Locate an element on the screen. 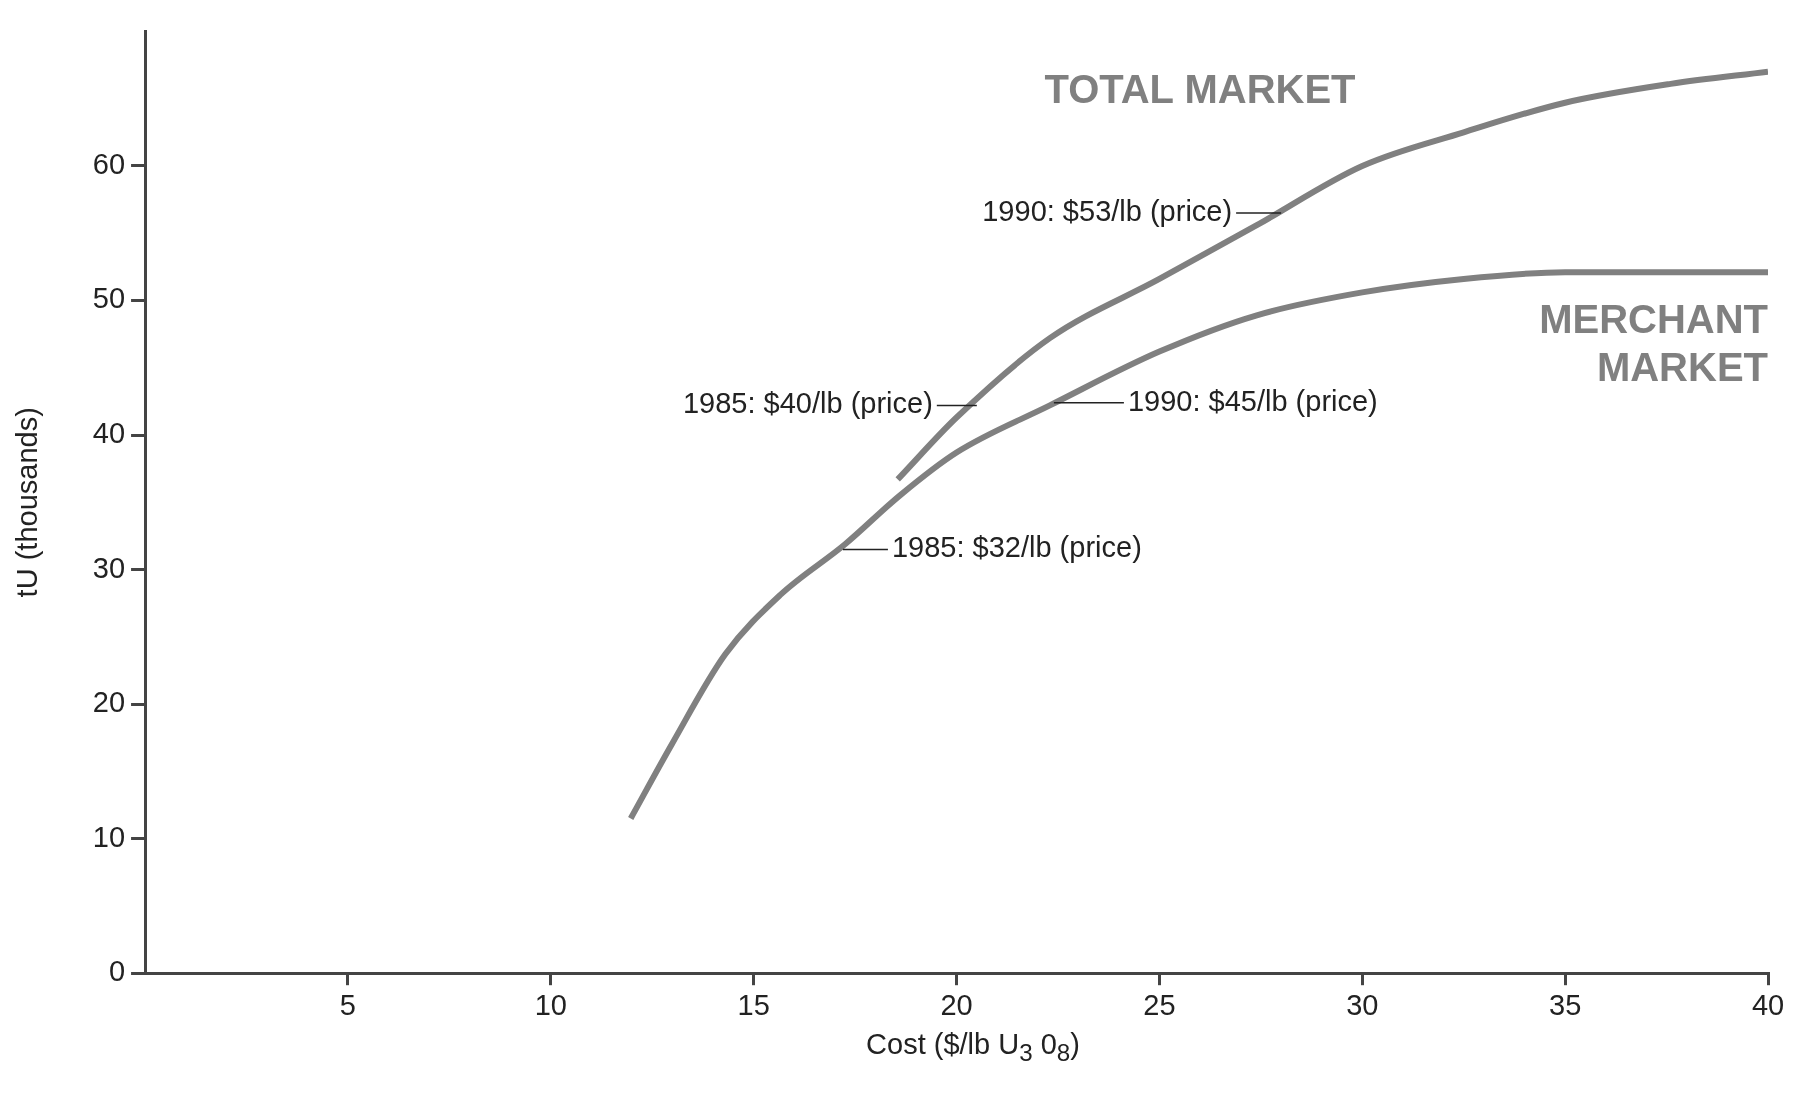  annotation: 1985: $32/lb (price) is located at coordinates (1016, 547).